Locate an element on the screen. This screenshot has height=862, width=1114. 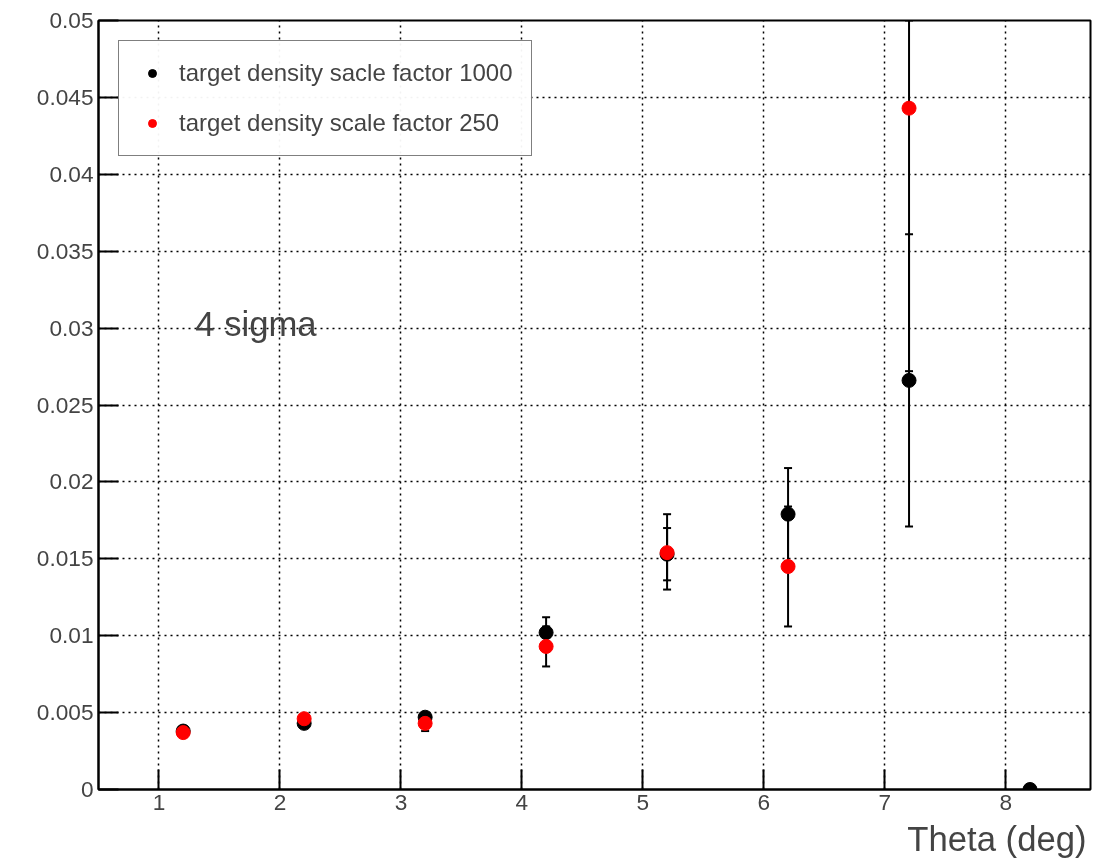
y-tick-label: 0.01 is located at coordinates (71, 635).